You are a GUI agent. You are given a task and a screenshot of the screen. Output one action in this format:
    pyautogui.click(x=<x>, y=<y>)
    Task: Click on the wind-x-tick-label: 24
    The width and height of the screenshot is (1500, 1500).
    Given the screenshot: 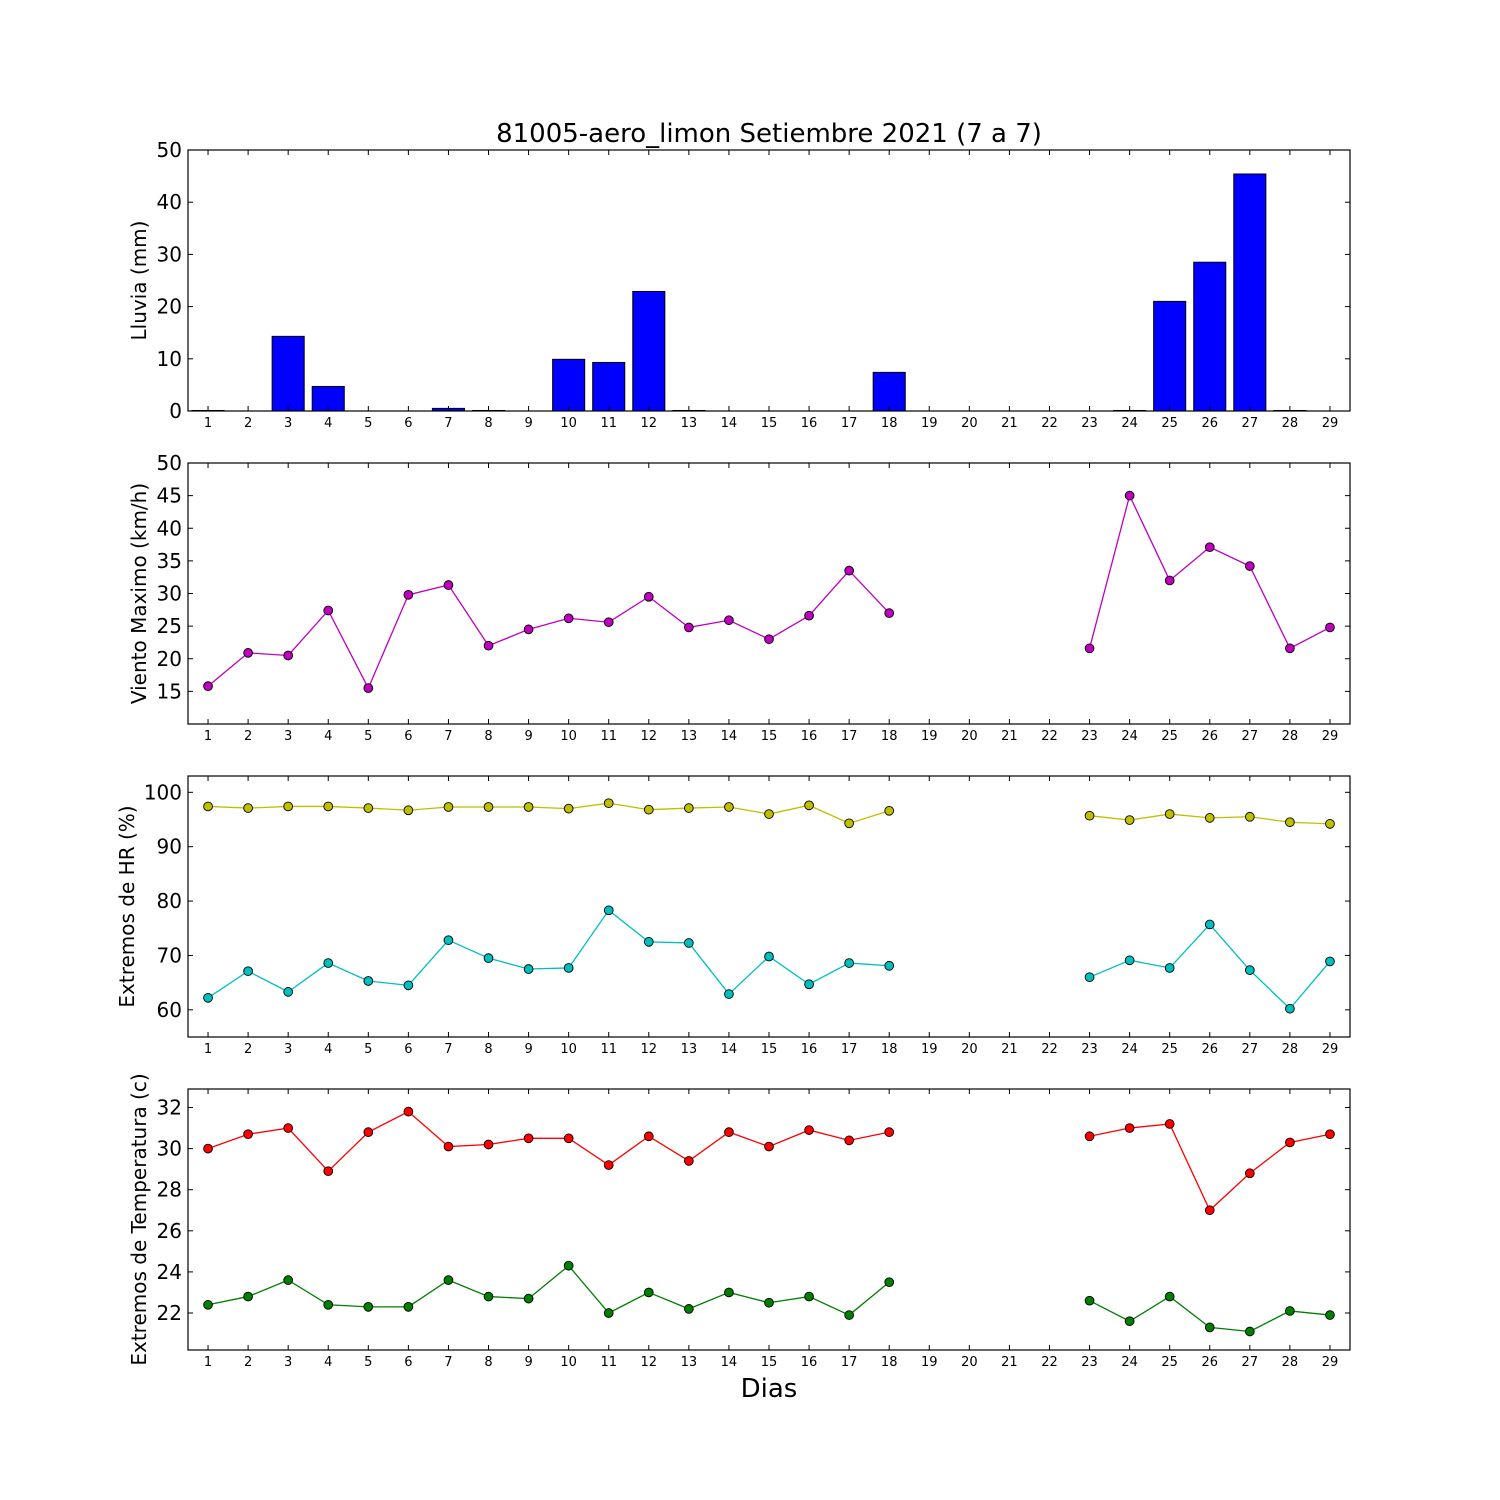 What is the action you would take?
    pyautogui.click(x=1129, y=736)
    